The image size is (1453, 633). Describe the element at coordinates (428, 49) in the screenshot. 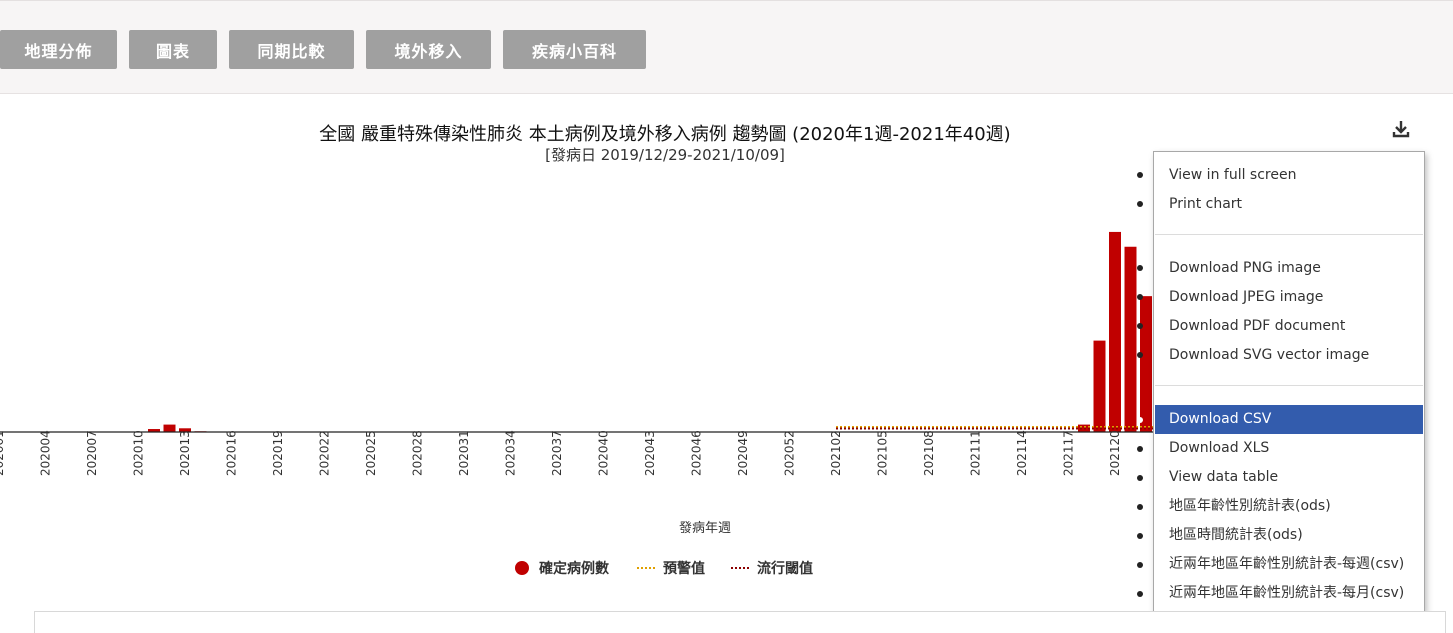

I see `tab-imported-cases: 境外移入` at that location.